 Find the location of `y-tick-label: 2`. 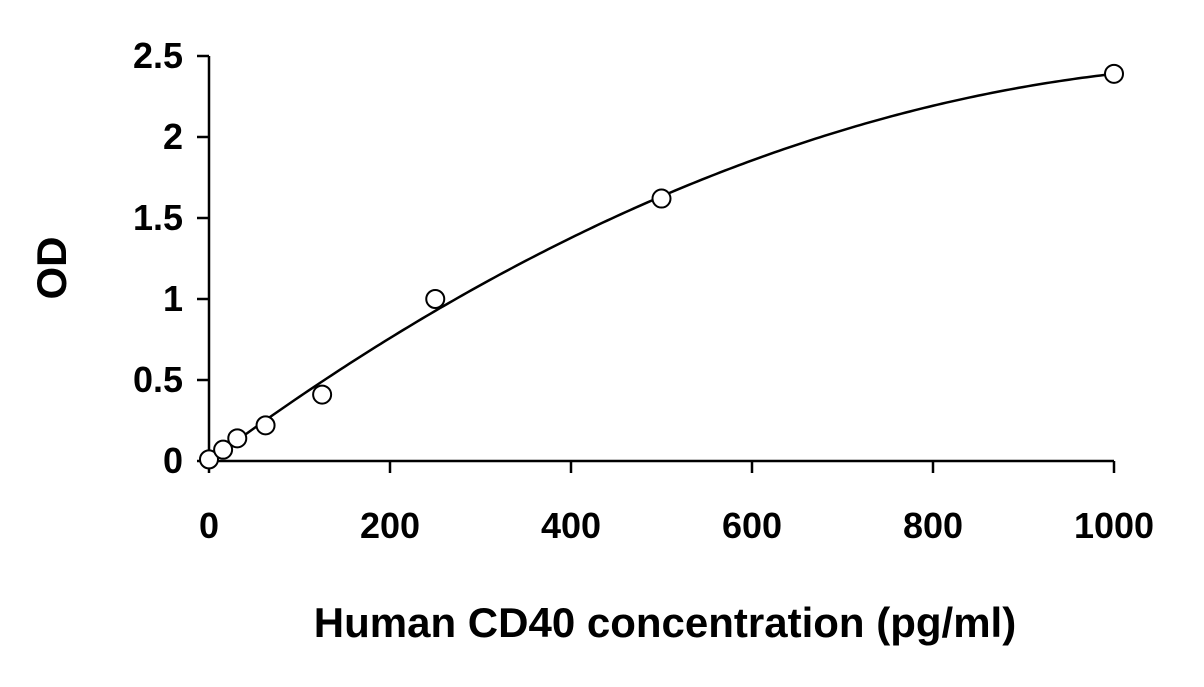

y-tick-label: 2 is located at coordinates (173, 136).